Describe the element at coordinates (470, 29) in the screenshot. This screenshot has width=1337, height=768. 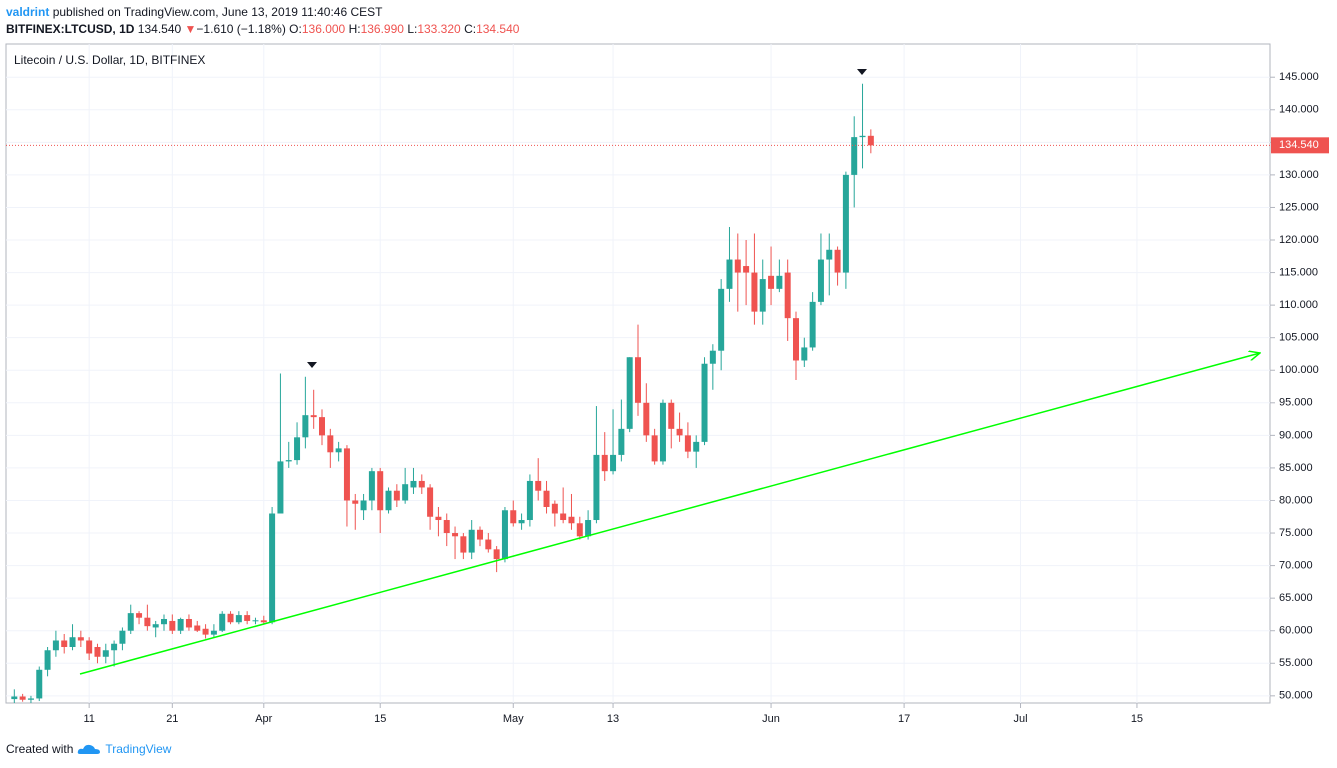
I see `quote-label: C:` at that location.